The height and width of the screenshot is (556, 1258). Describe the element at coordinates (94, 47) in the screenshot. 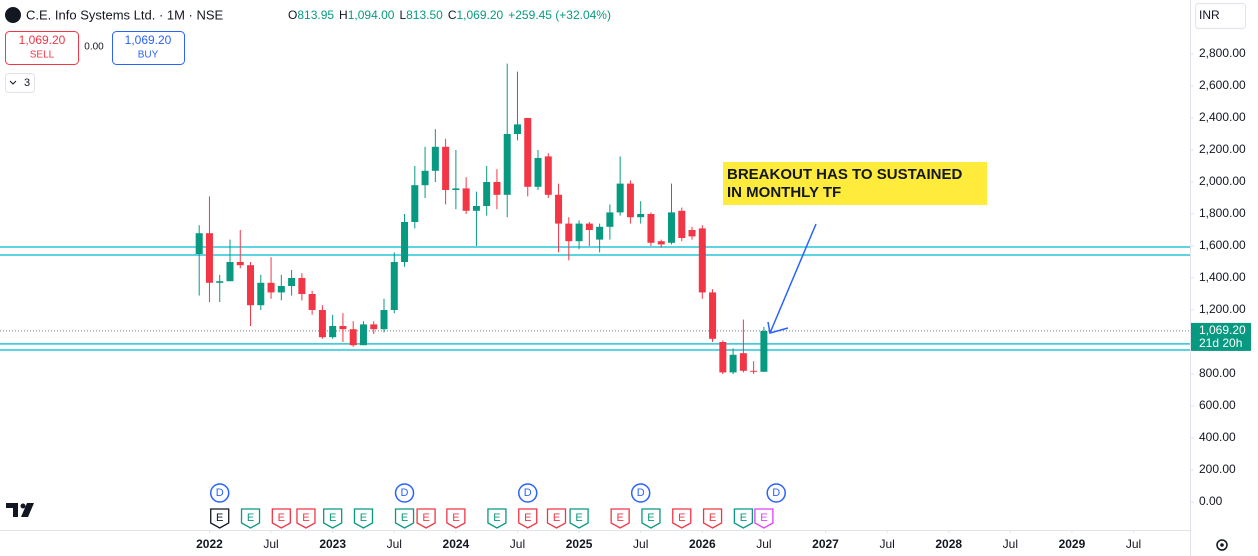

I see `spread: 0.00` at that location.